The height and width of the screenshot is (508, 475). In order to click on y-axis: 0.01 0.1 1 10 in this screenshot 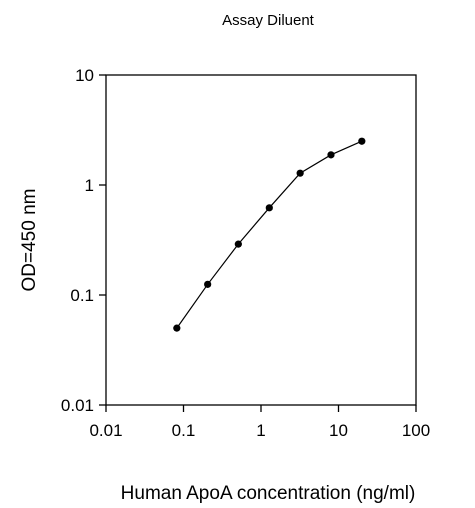, I will do `click(83, 240)`.